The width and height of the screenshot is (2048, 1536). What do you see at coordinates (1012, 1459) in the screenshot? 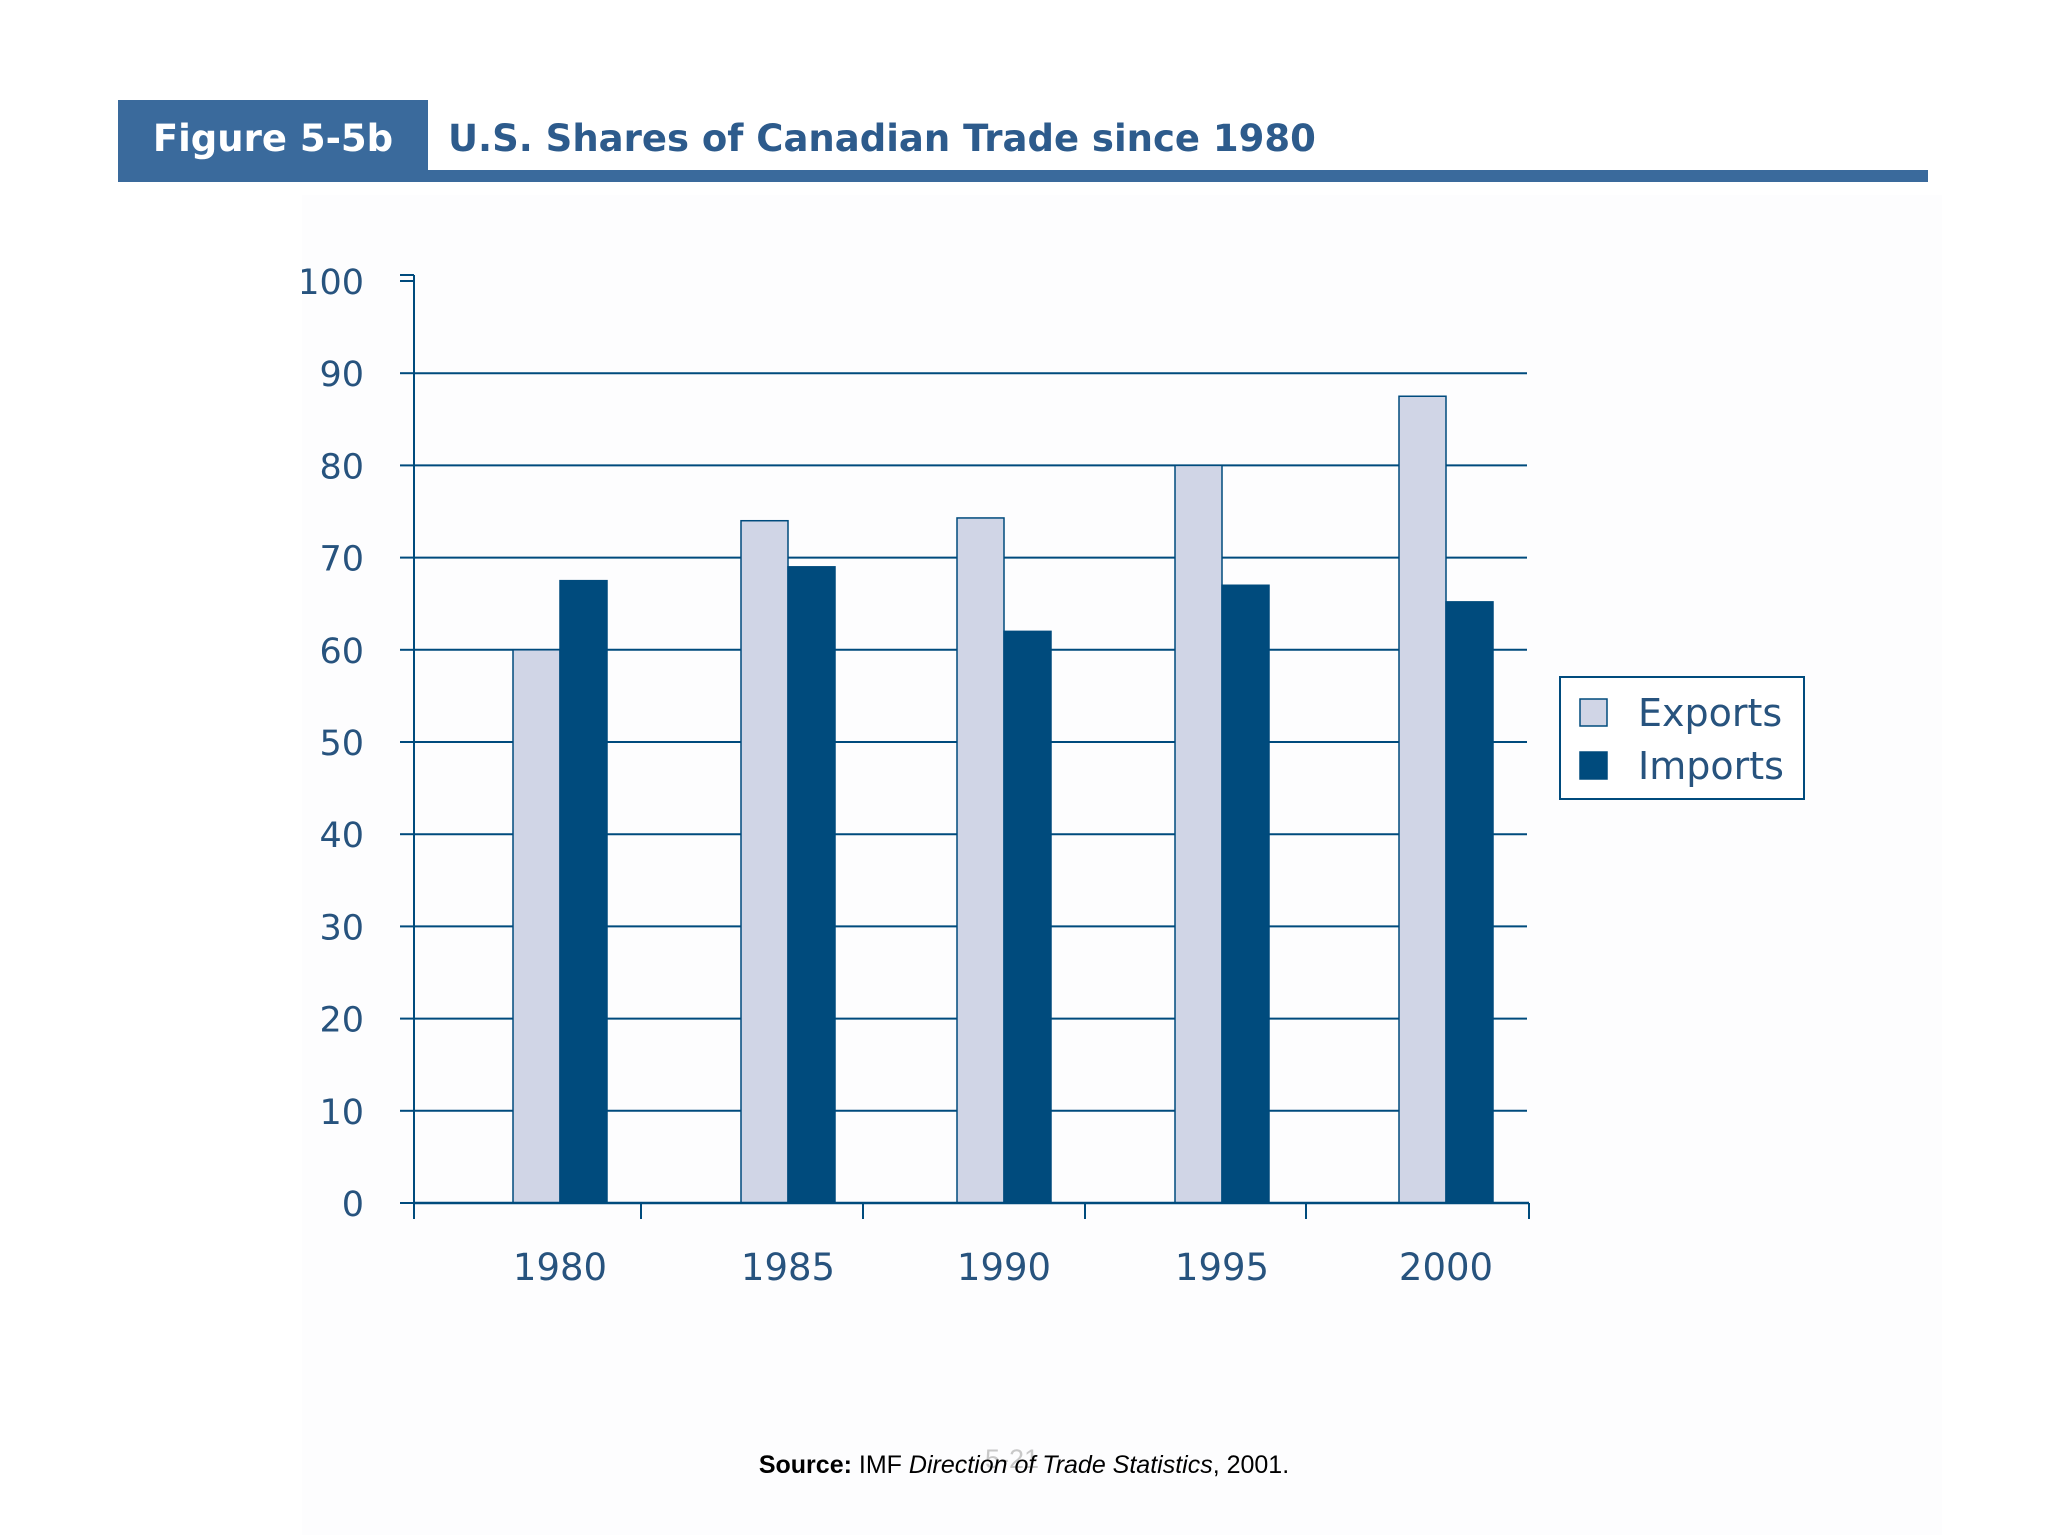
I see `slide-number: 5-21` at bounding box center [1012, 1459].